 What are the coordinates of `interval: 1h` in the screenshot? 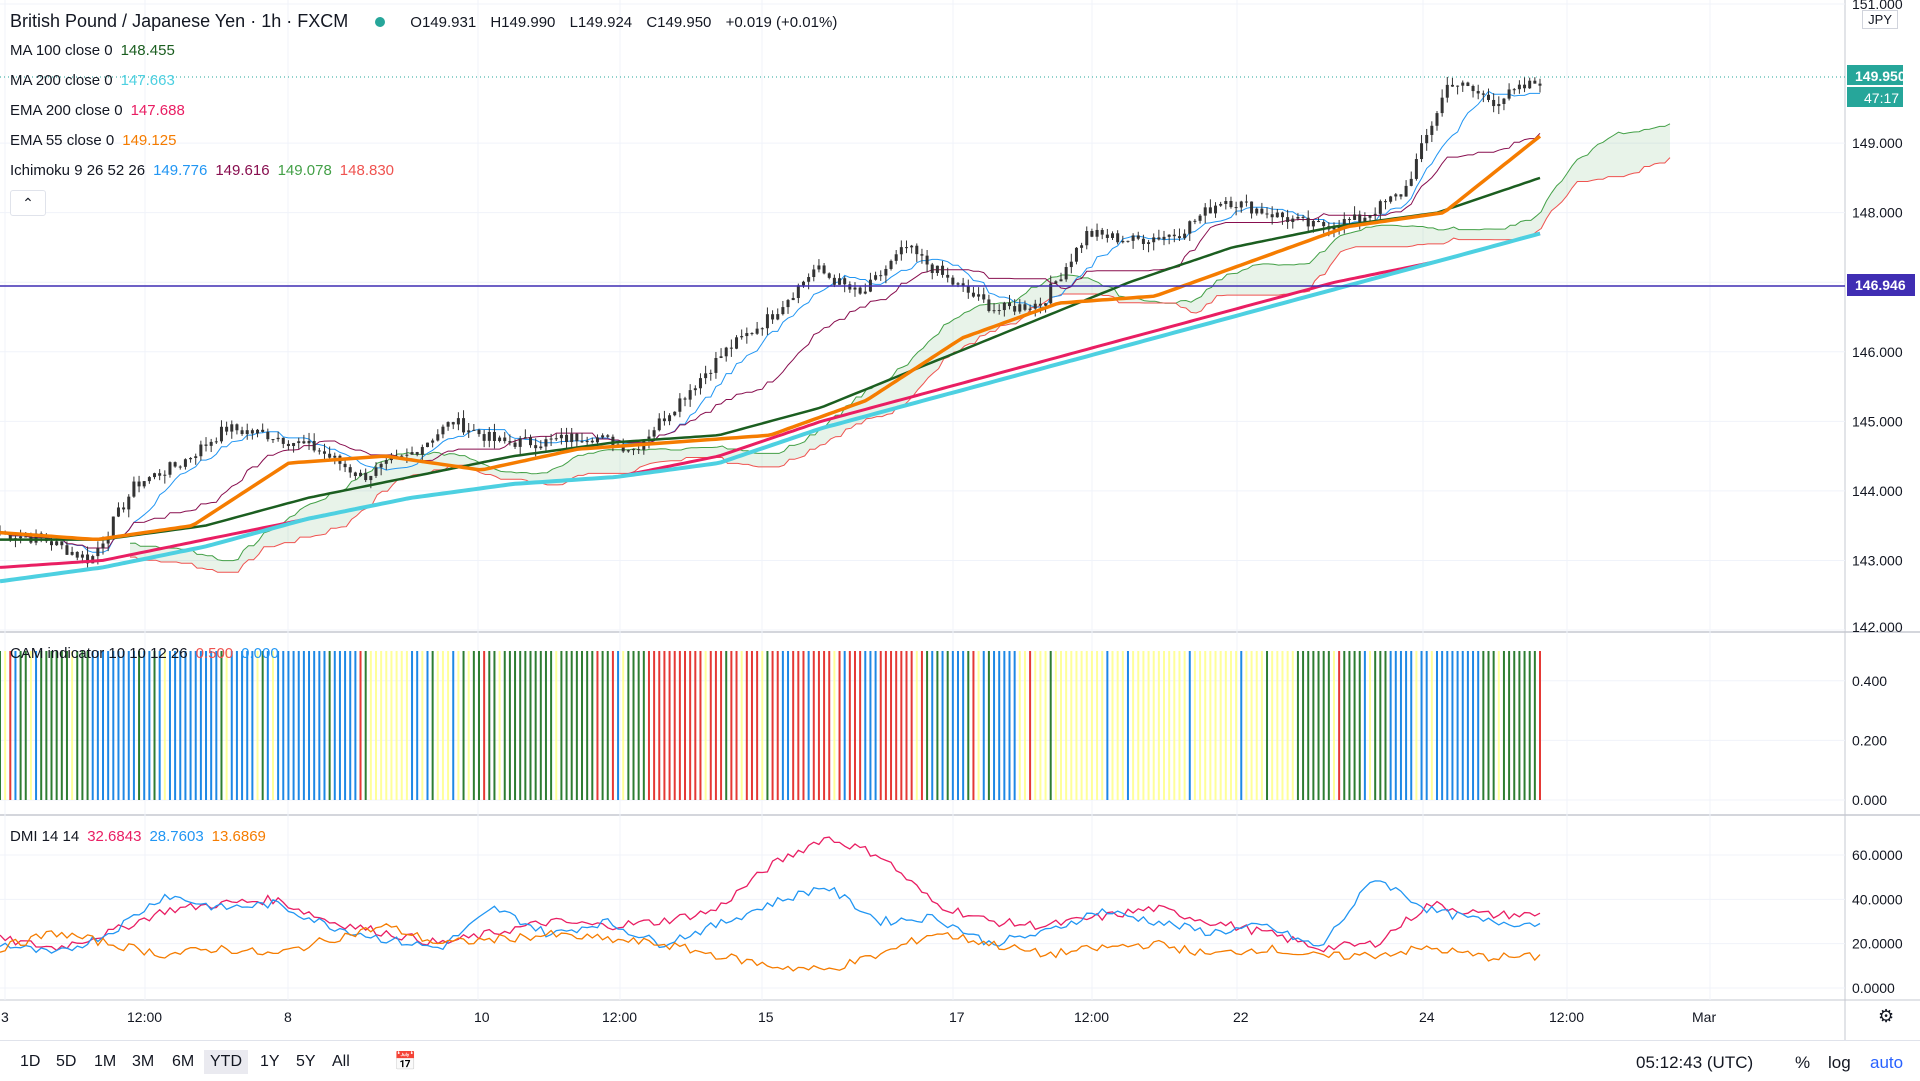 It's located at (271, 21).